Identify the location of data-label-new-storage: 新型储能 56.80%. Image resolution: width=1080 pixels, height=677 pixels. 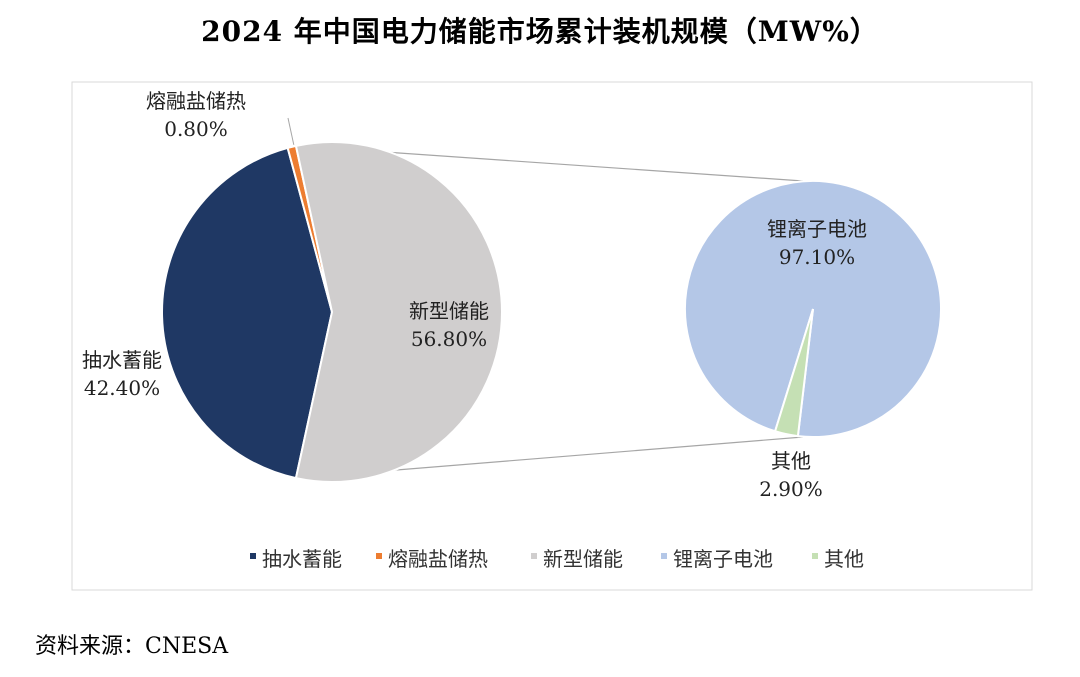
(449, 325).